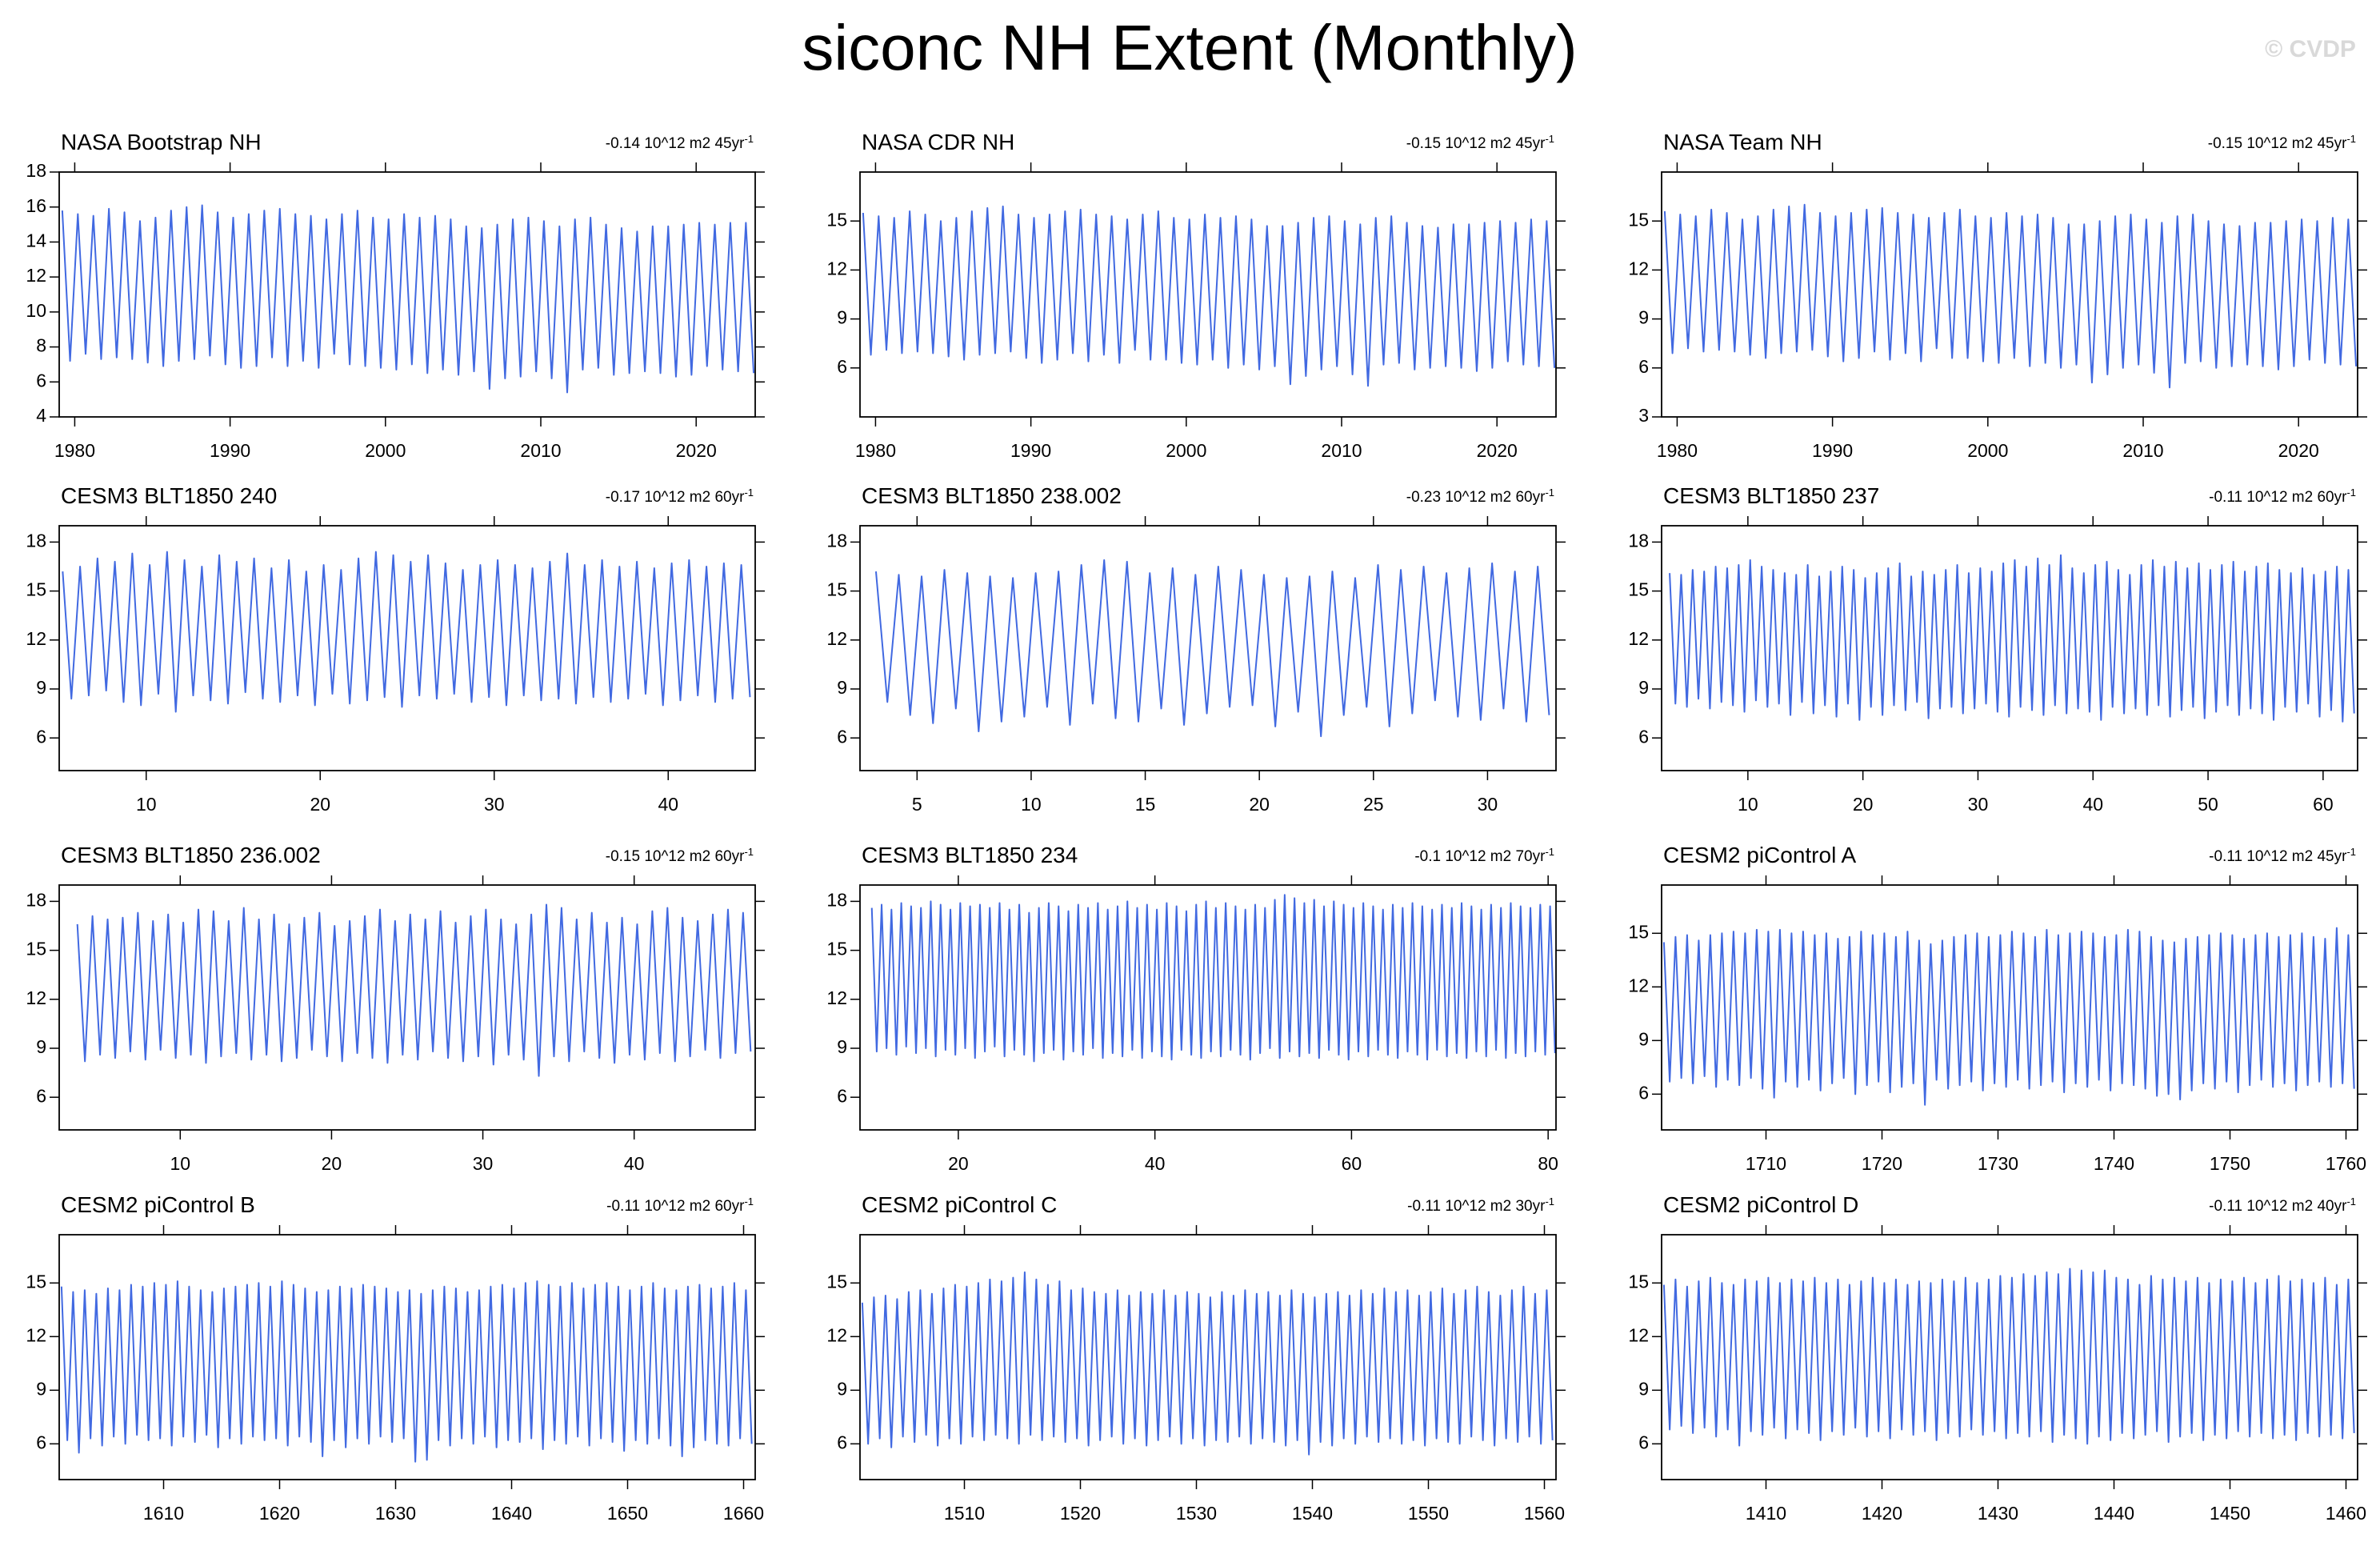 This screenshot has height=1550, width=2380. What do you see at coordinates (163, 1514) in the screenshot?
I see `x-tick-label: 1610` at bounding box center [163, 1514].